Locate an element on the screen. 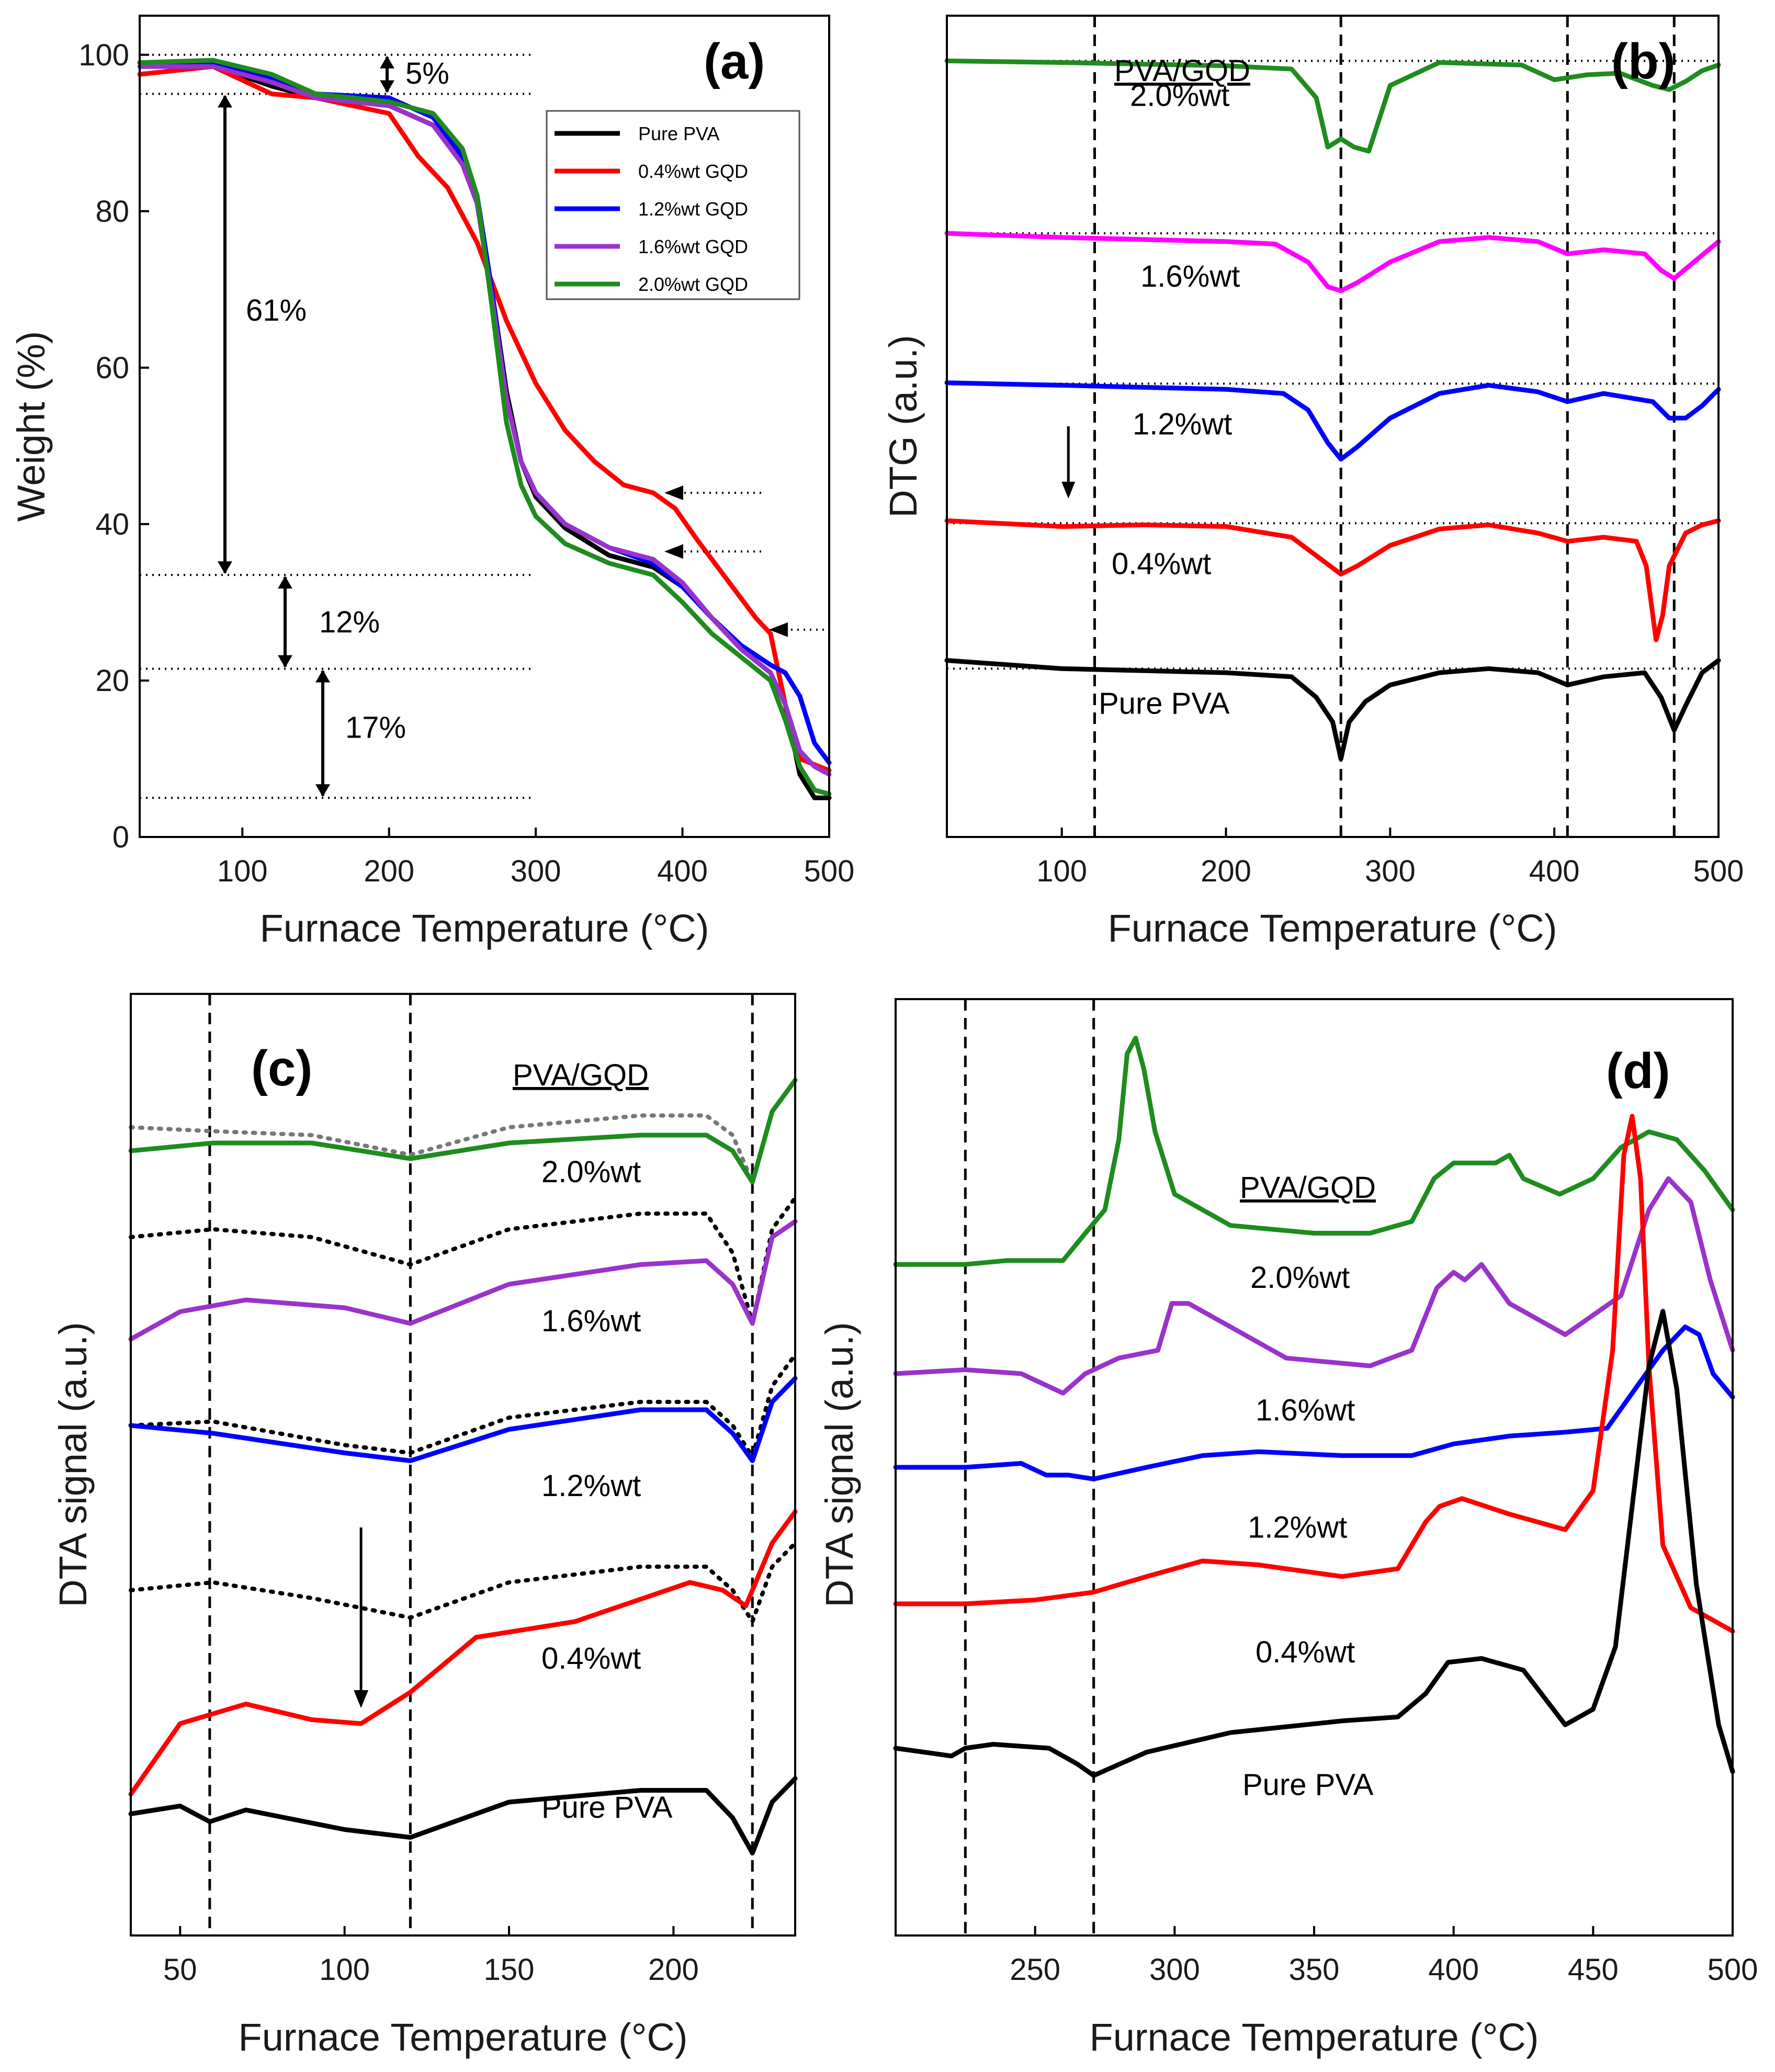 Image resolution: width=1775 pixels, height=2072 pixels. legend-entry: 2.0%wt GQD is located at coordinates (693, 284).